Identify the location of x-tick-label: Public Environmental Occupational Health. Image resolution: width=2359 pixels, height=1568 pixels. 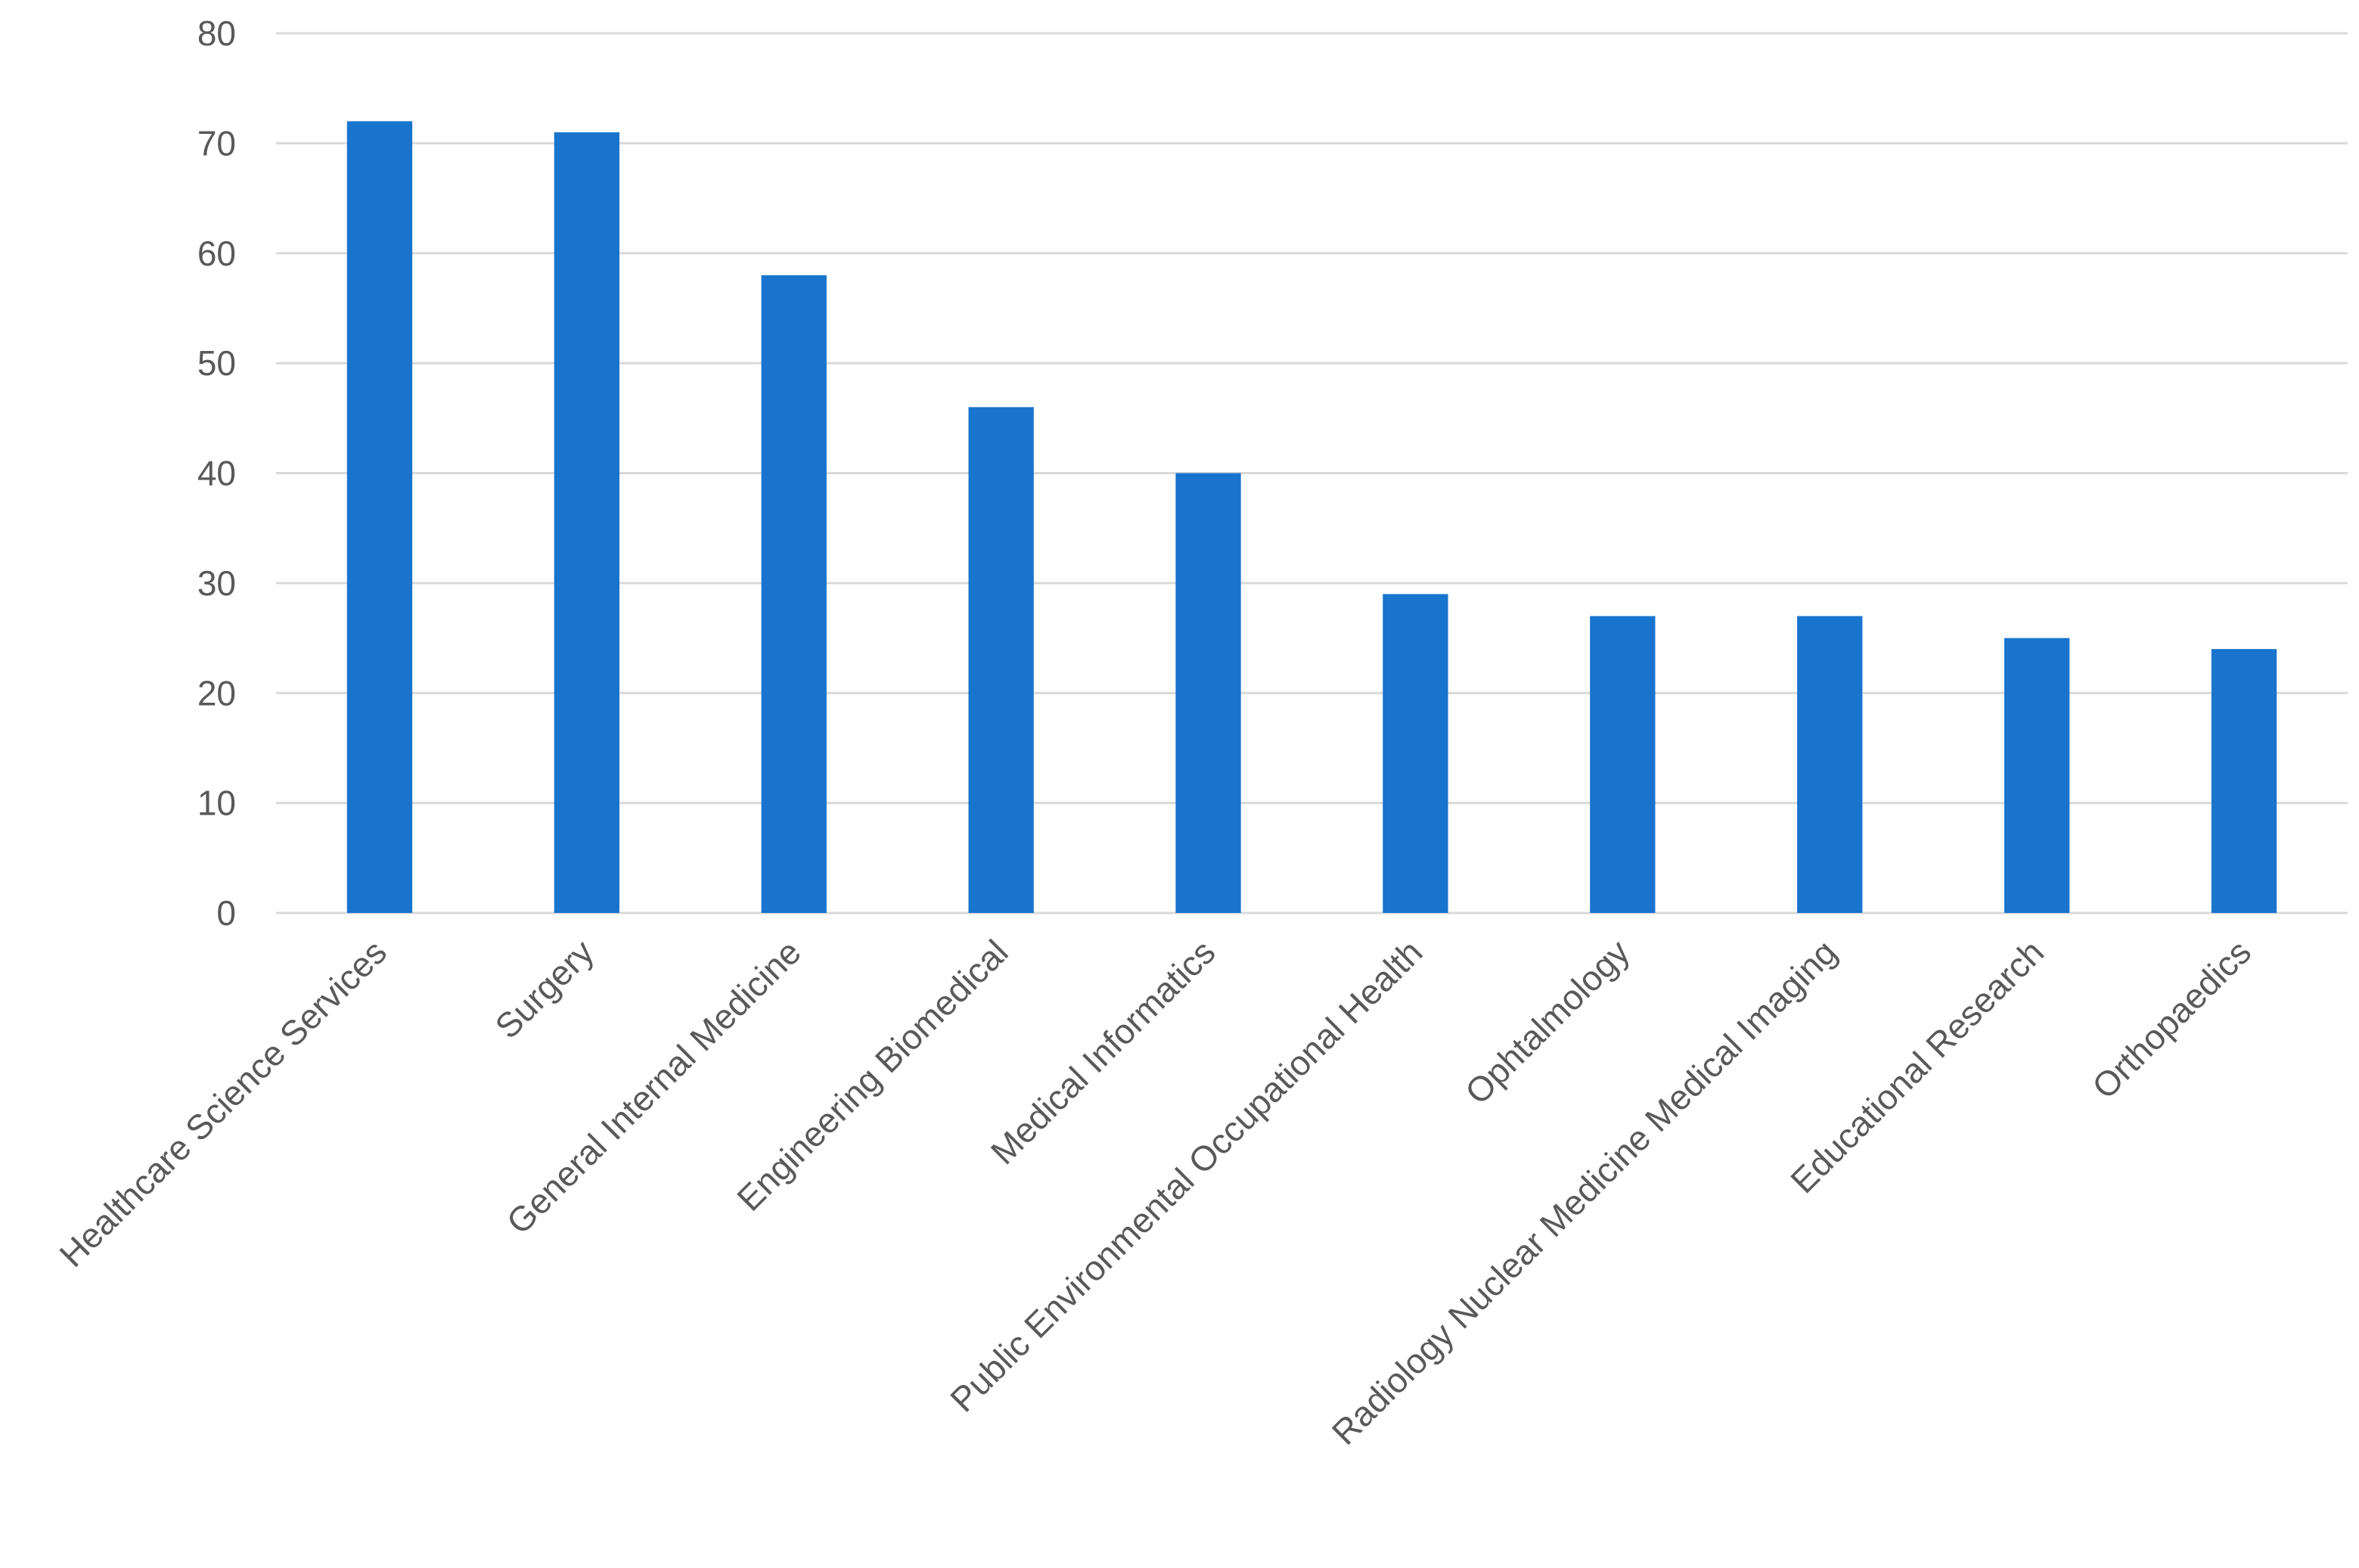
(1185, 1175).